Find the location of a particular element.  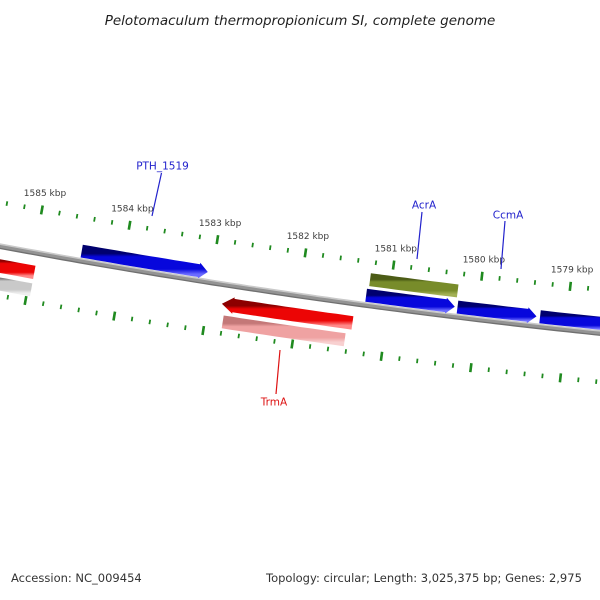

gene-arrow-AcrA is located at coordinates (414, 285).